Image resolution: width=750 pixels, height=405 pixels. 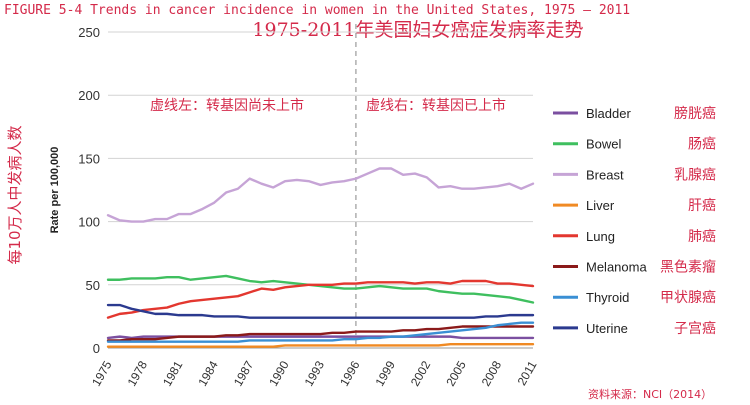 I want to click on series-line-bowel, so click(x=320, y=289).